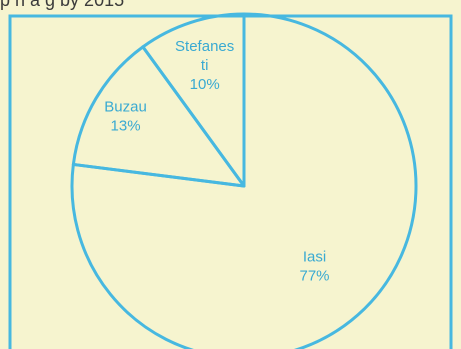 Image resolution: width=461 pixels, height=349 pixels. What do you see at coordinates (314, 256) in the screenshot?
I see `slice-name-label: Iasi` at bounding box center [314, 256].